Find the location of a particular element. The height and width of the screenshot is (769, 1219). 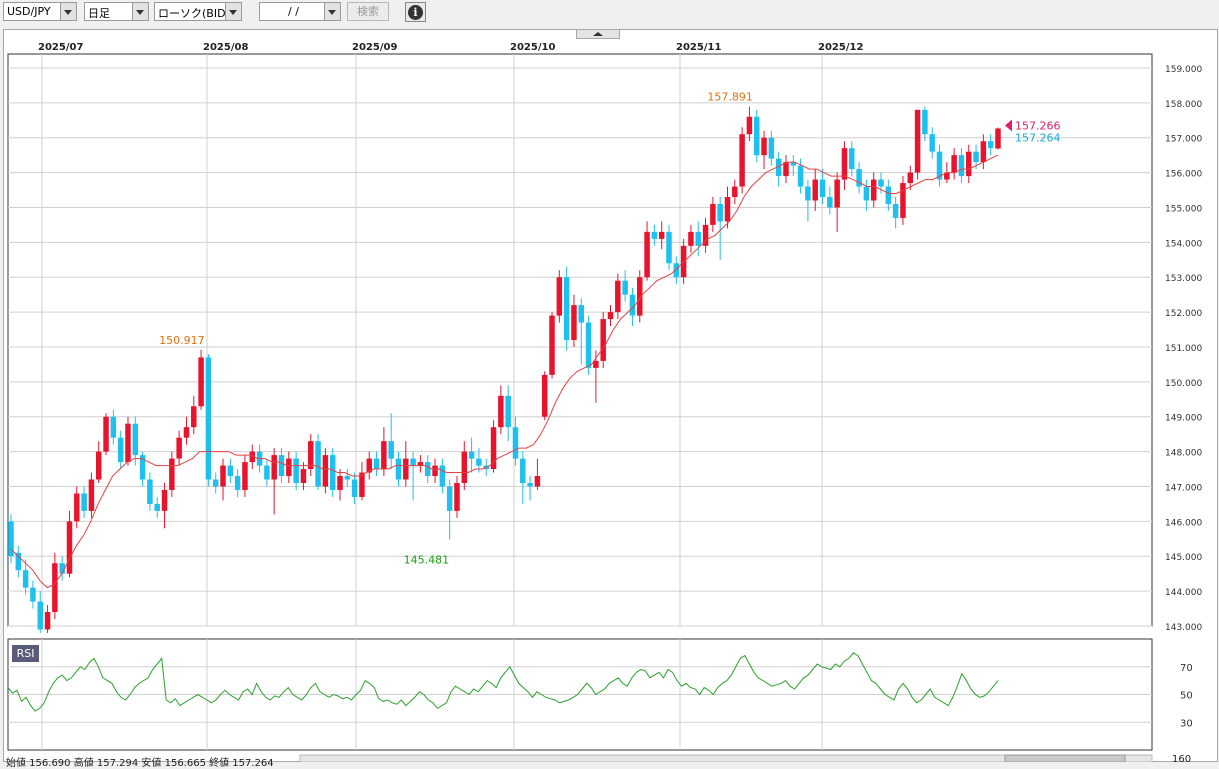

y-tick-label: 156.000 is located at coordinates (1183, 175).